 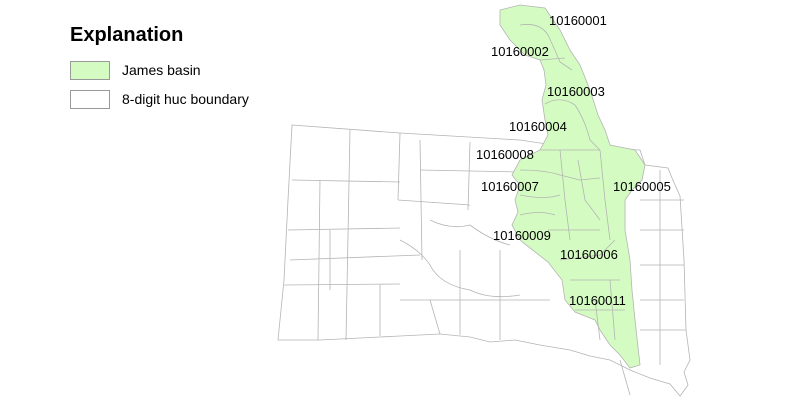 What do you see at coordinates (572, 182) in the screenshot?
I see `huc-boundaries` at bounding box center [572, 182].